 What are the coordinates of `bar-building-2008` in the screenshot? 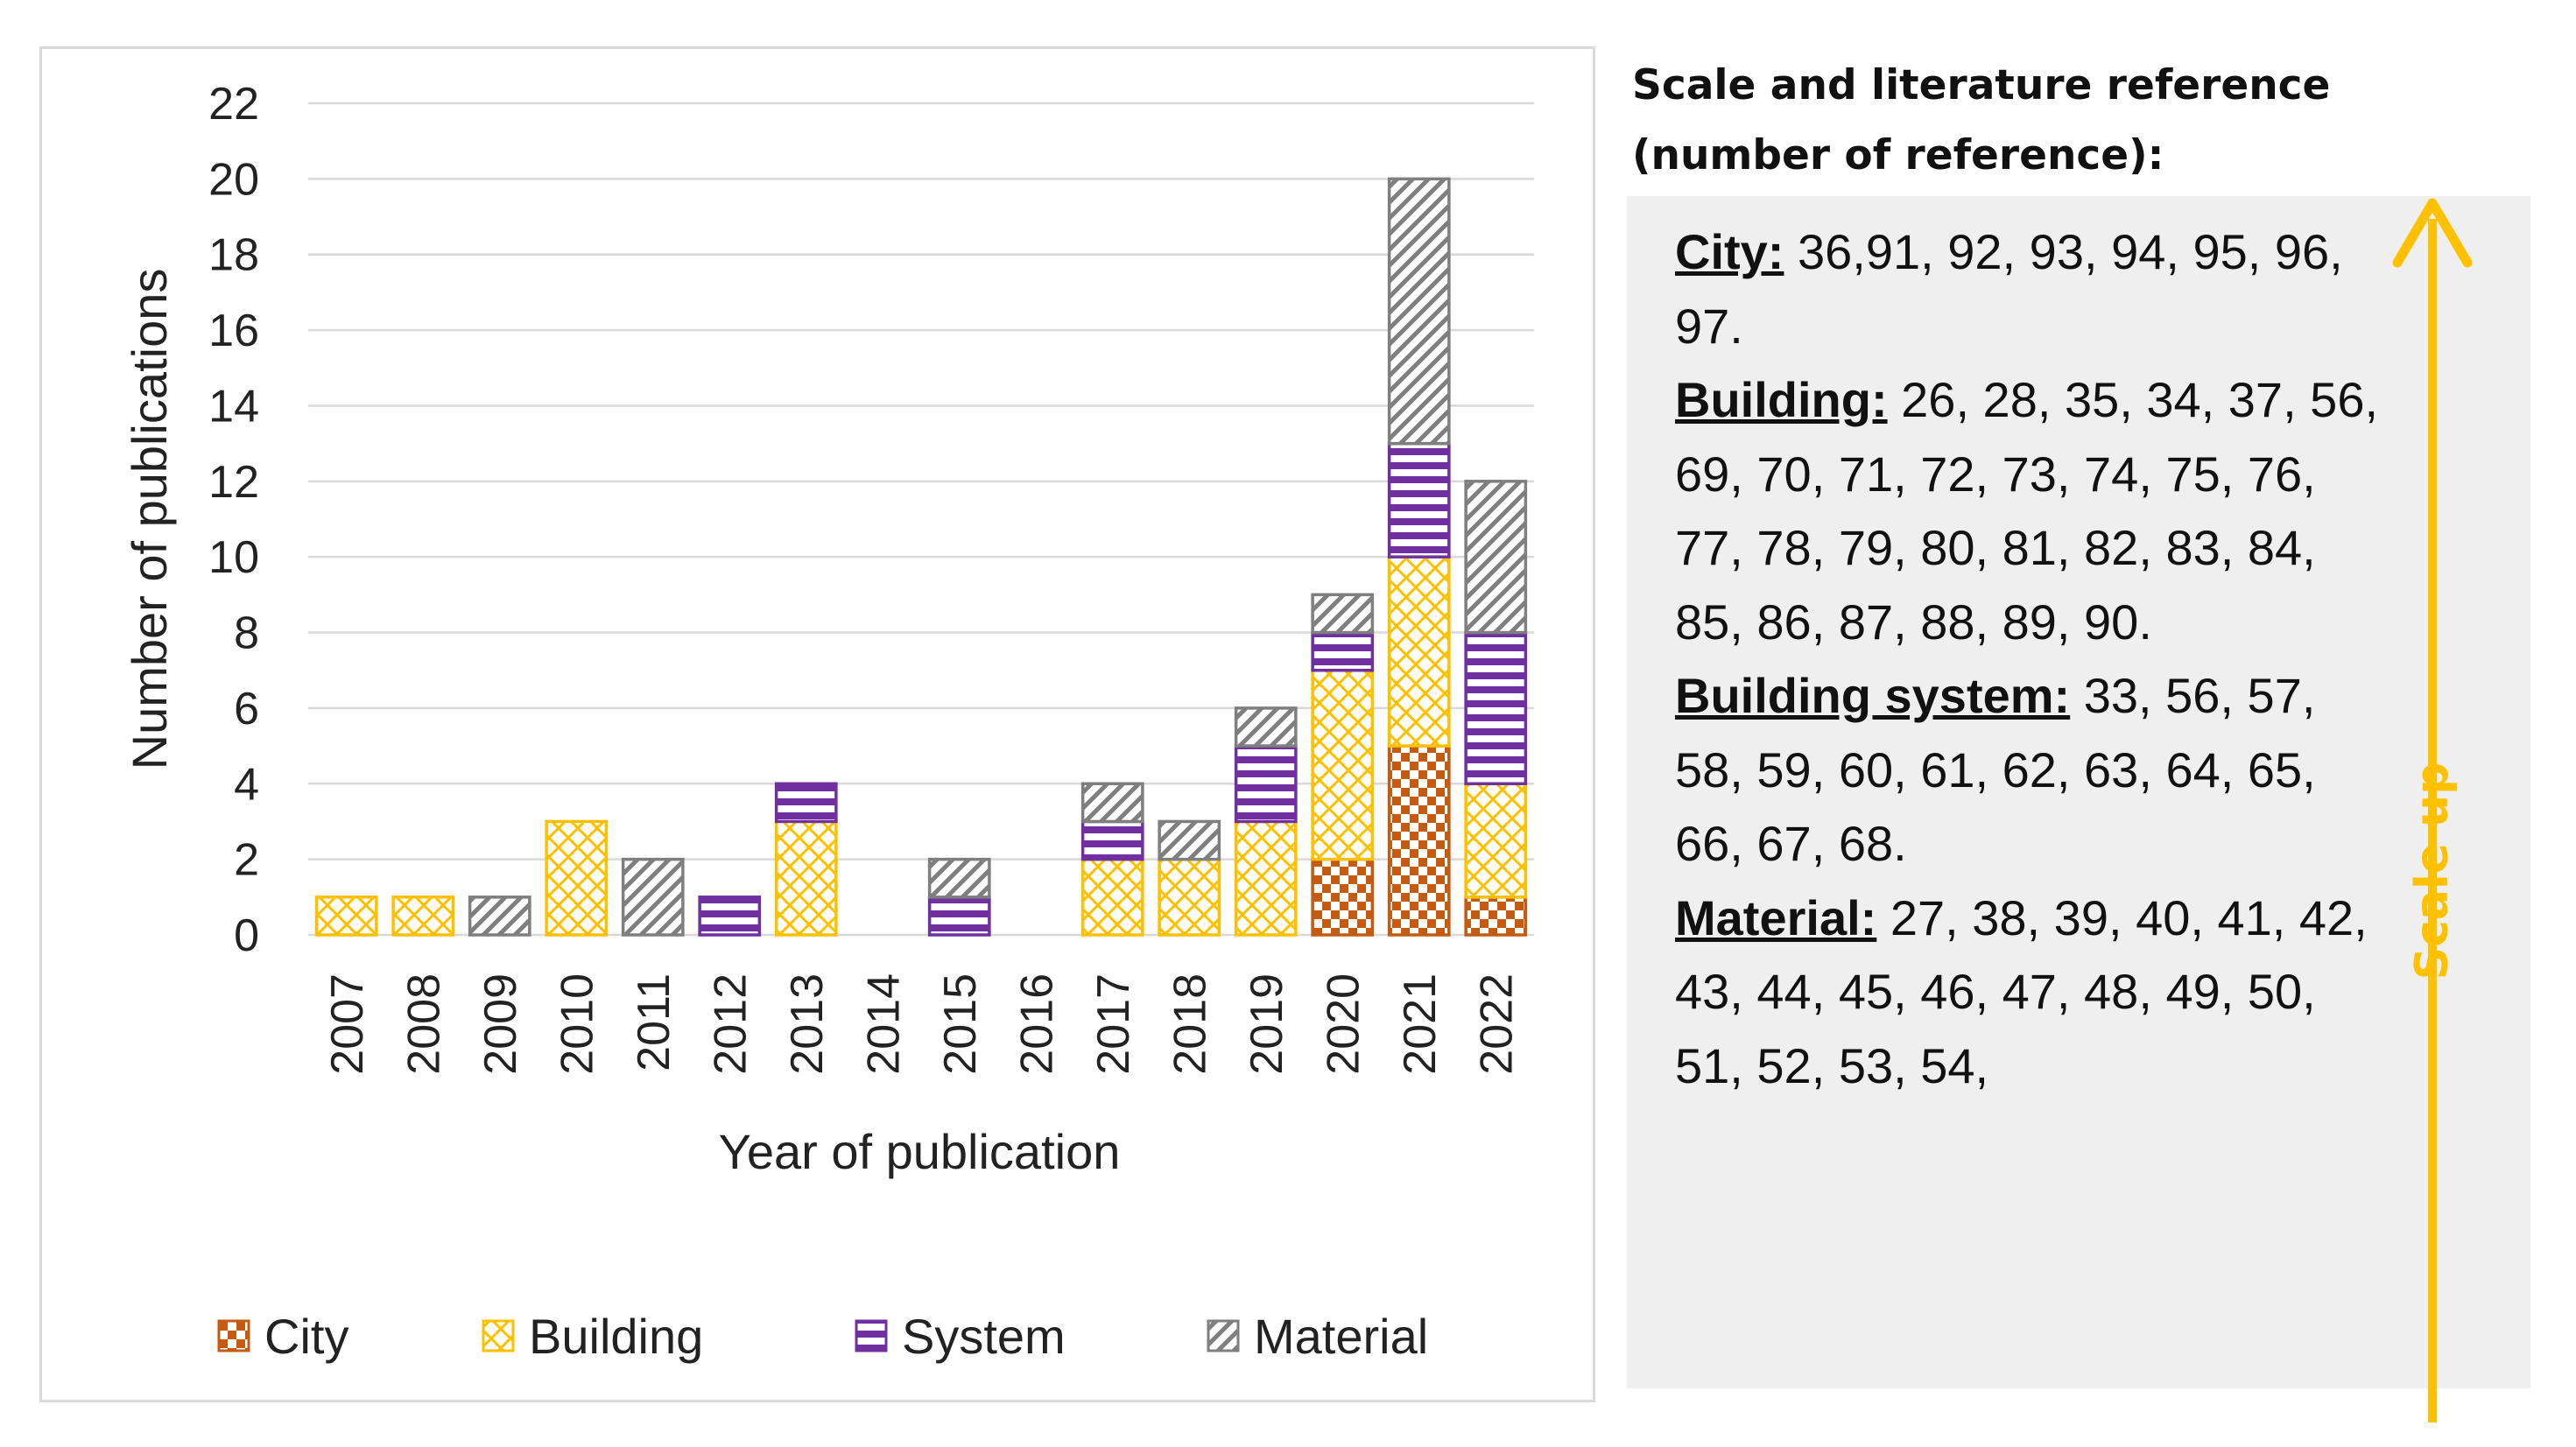 It's located at (423, 917).